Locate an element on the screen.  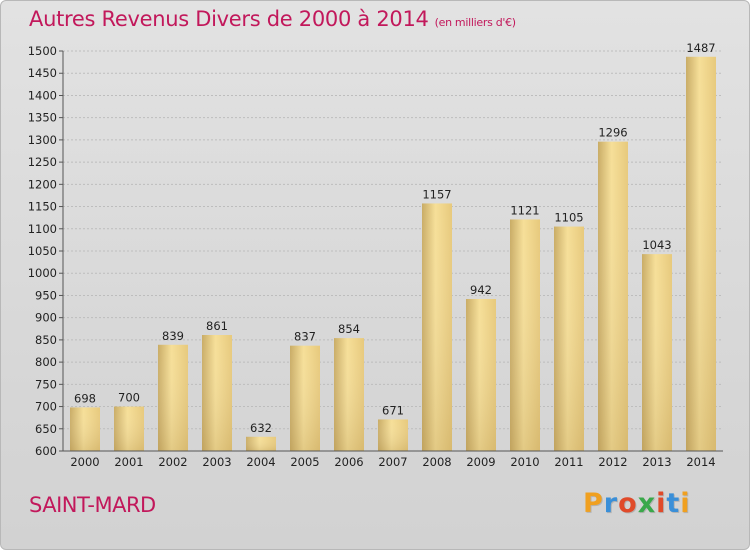
x-tick-label: 2005 is located at coordinates (304, 462).